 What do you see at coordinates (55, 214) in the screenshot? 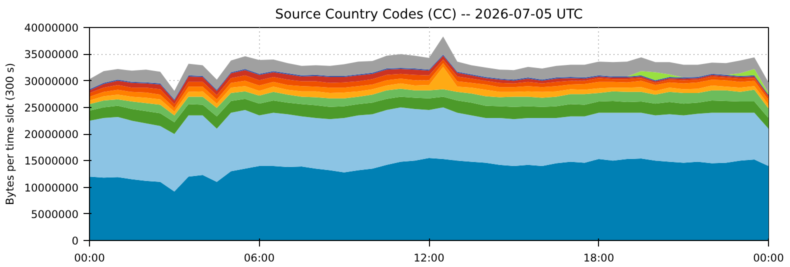
I see `y-tick-label: 5000000` at bounding box center [55, 214].